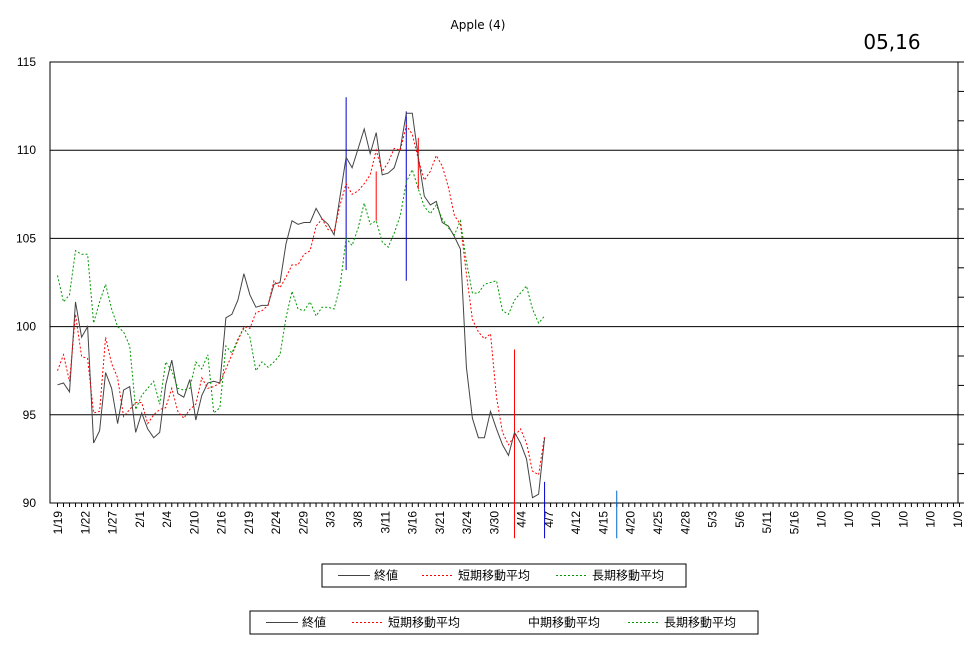 The height and width of the screenshot is (652, 977). What do you see at coordinates (658, 523) in the screenshot?
I see `x-tick-label: 4/25` at bounding box center [658, 523].